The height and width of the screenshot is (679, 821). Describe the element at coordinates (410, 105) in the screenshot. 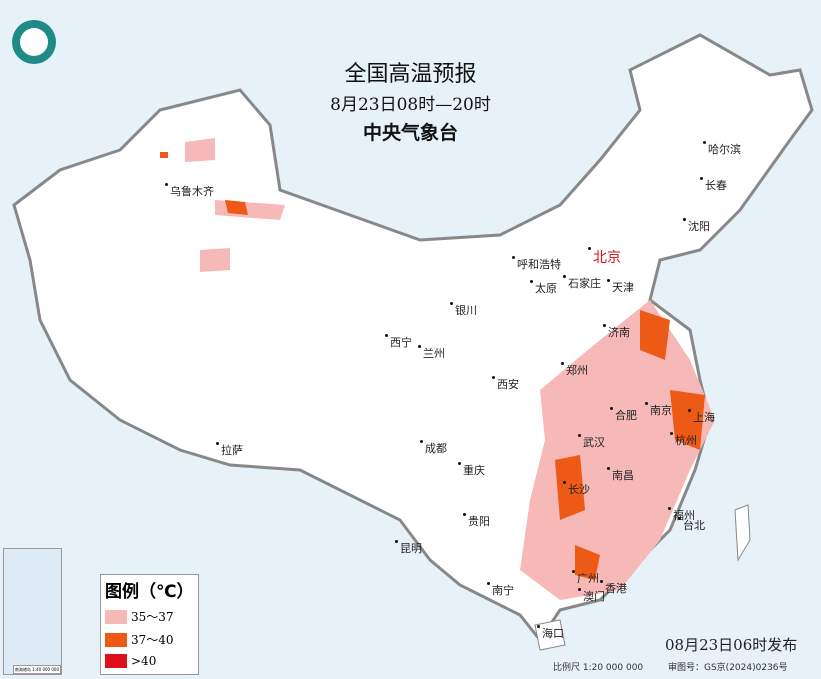

I see `forecast-period: 8月23日08时—20时` at that location.